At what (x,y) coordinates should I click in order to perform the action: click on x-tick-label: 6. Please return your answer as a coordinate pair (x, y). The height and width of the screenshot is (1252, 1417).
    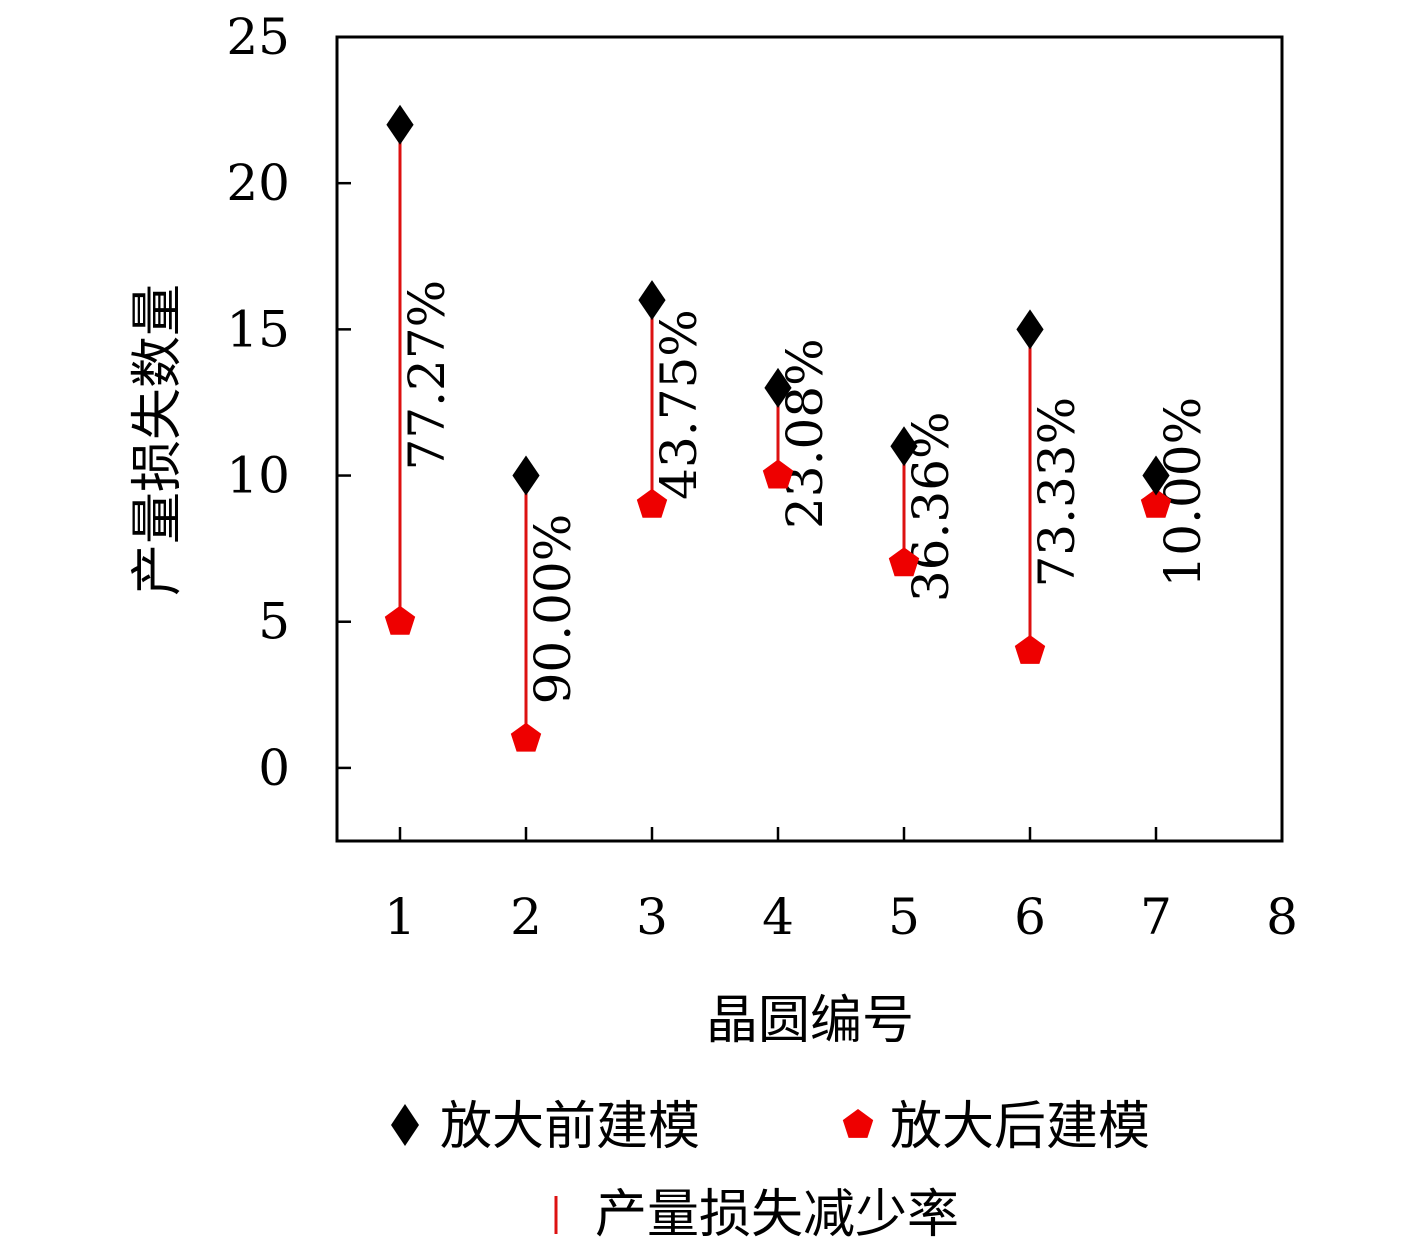
    Looking at the image, I should click on (1030, 917).